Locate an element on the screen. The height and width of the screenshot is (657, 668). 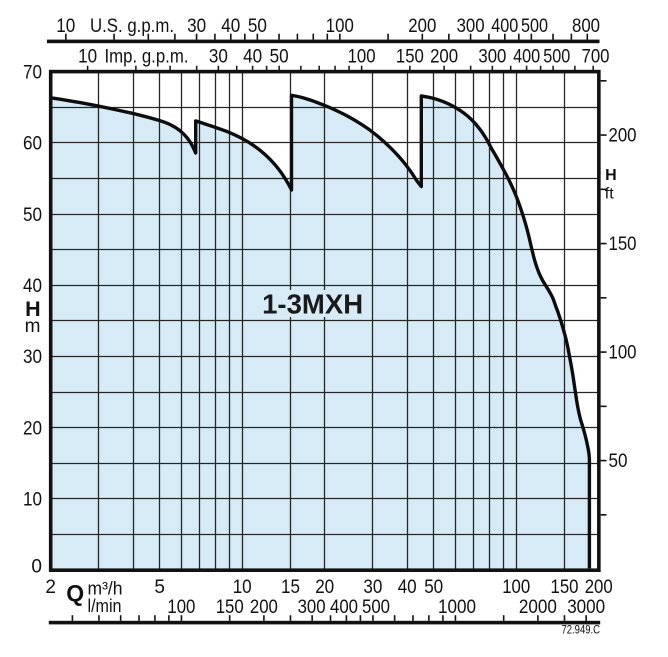
svg-text: 1000 is located at coordinates (457, 607).